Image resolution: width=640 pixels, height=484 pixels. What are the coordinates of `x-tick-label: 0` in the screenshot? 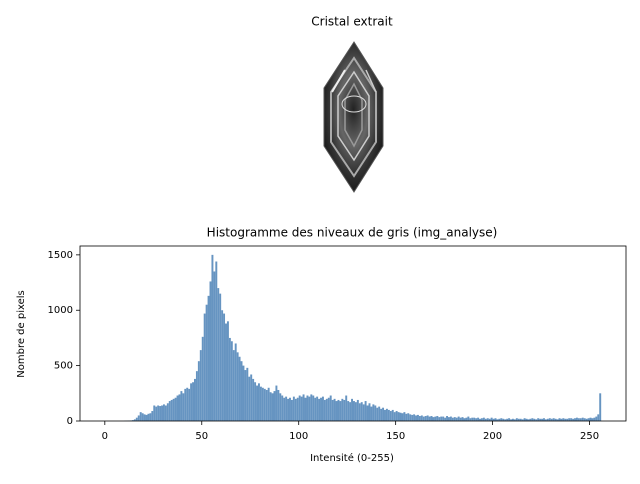 It's located at (105, 436).